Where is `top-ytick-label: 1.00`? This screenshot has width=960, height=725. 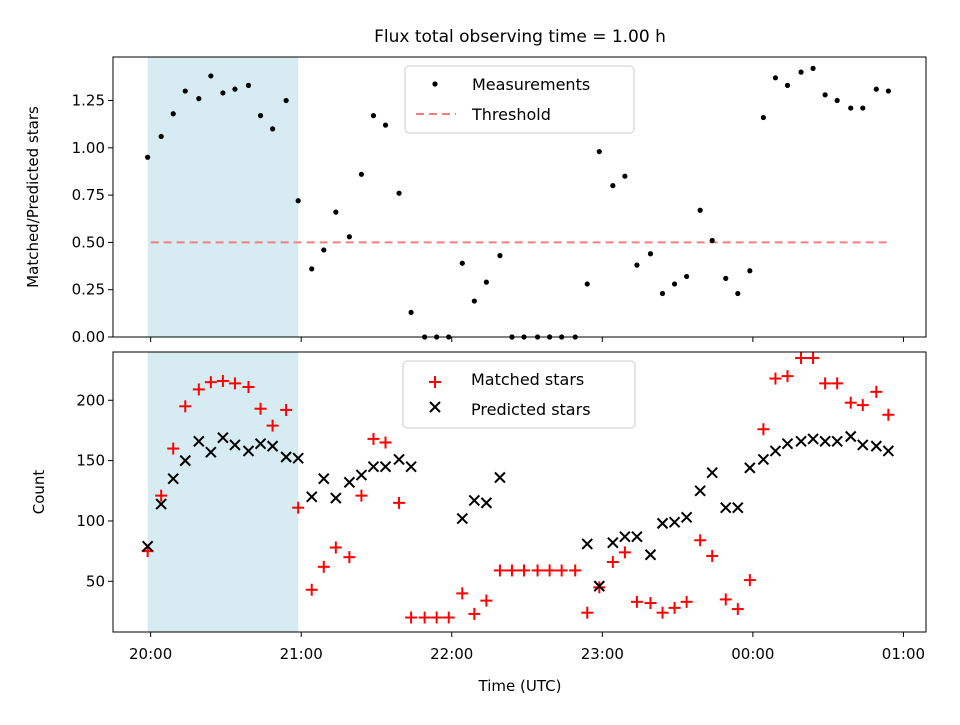 top-ytick-label: 1.00 is located at coordinates (88, 148).